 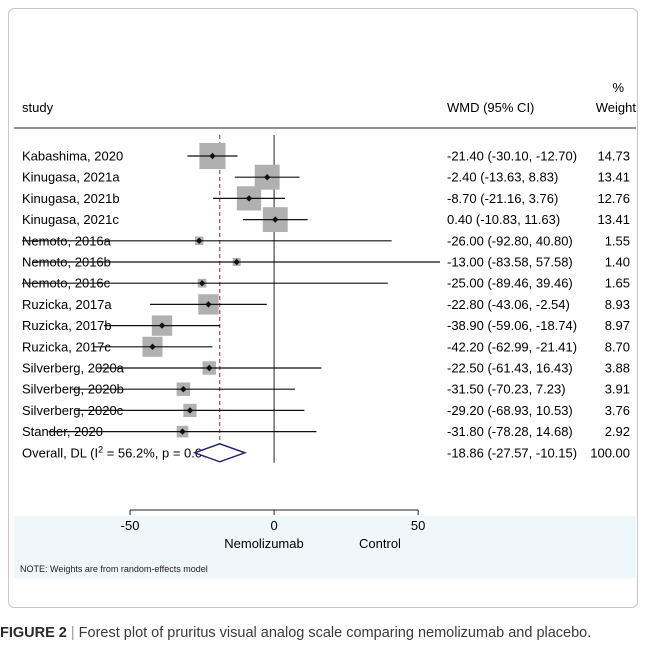 What do you see at coordinates (326, 198) in the screenshot?
I see `study-row-2: Kinugasa, 2021b -8.70 (-21.16, 3.76) 12.76` at bounding box center [326, 198].